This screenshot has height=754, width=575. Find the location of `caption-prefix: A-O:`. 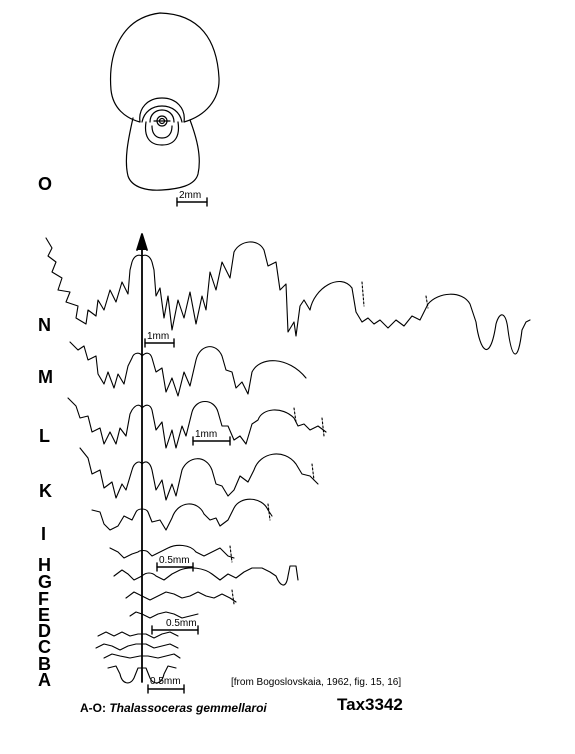

caption-prefix: A-O: is located at coordinates (95, 708).